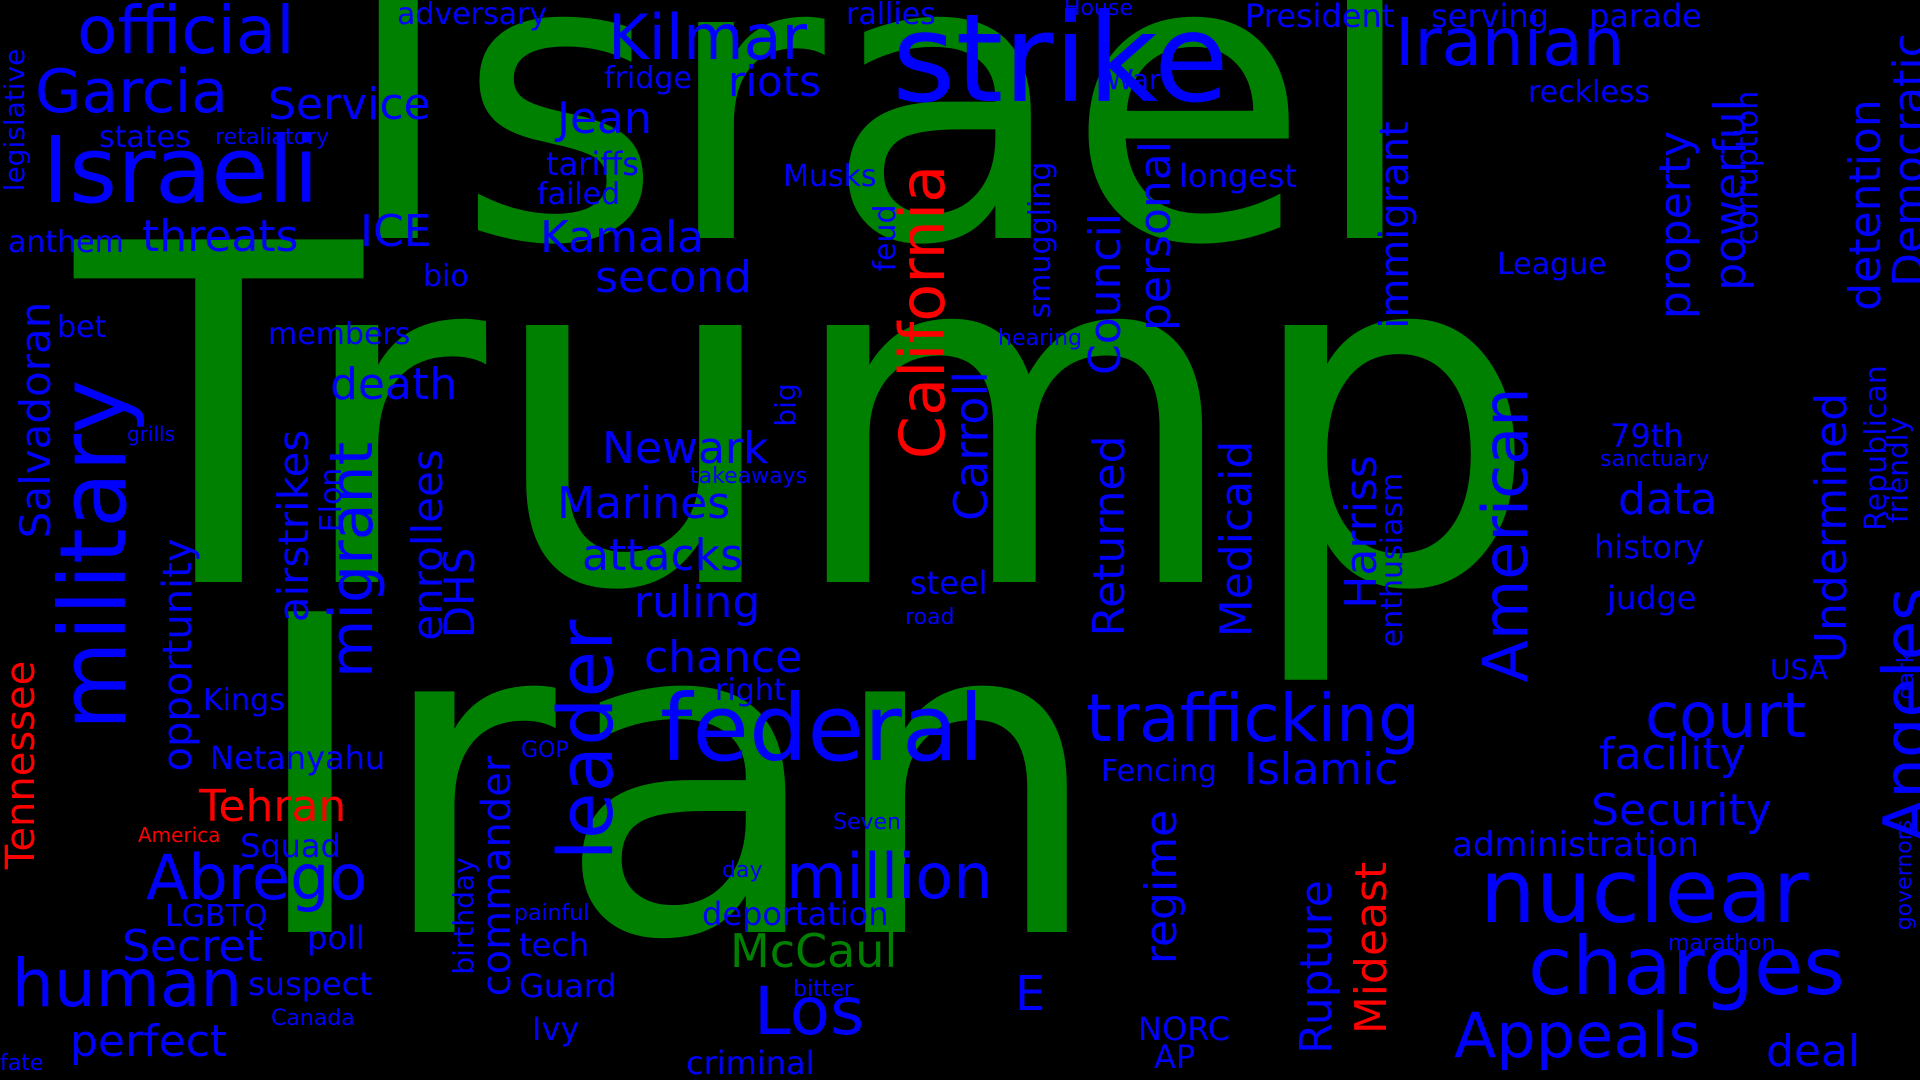 The width and height of the screenshot is (1920, 1080). What do you see at coordinates (1552, 264) in the screenshot?
I see `word-league: League` at bounding box center [1552, 264].